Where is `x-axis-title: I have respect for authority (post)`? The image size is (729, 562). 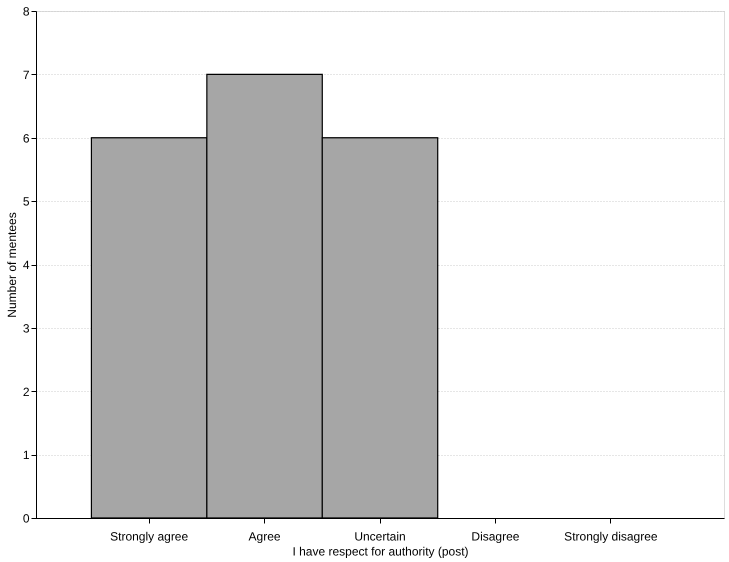
x-axis-title: I have respect for authority (post) is located at coordinates (380, 551).